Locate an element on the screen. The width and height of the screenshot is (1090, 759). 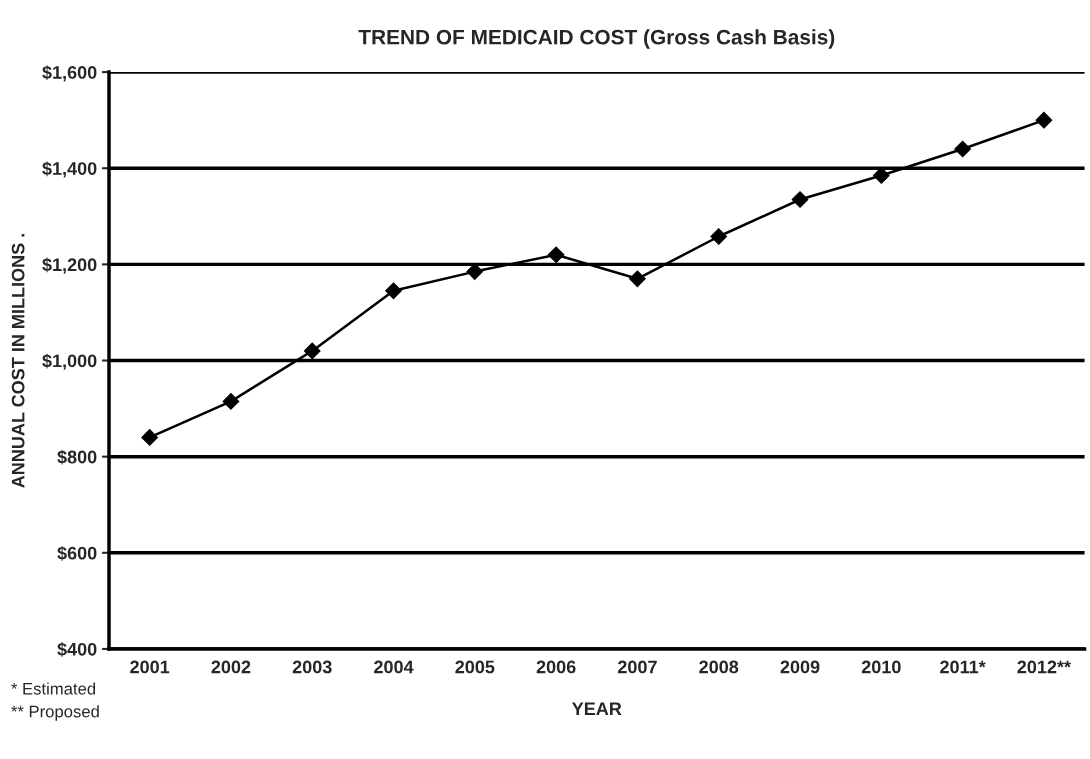
y-tick-label: $400 is located at coordinates (77, 649).